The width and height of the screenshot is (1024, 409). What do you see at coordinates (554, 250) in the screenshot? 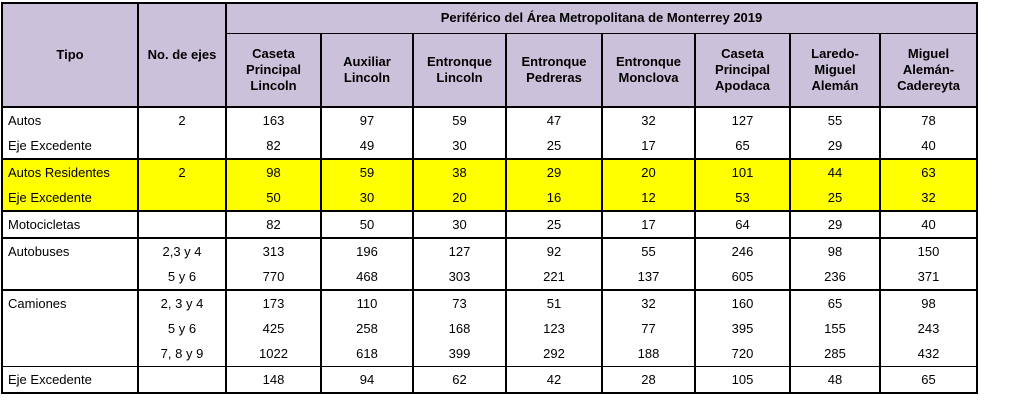
I see `toll-value-cell: 92` at bounding box center [554, 250].